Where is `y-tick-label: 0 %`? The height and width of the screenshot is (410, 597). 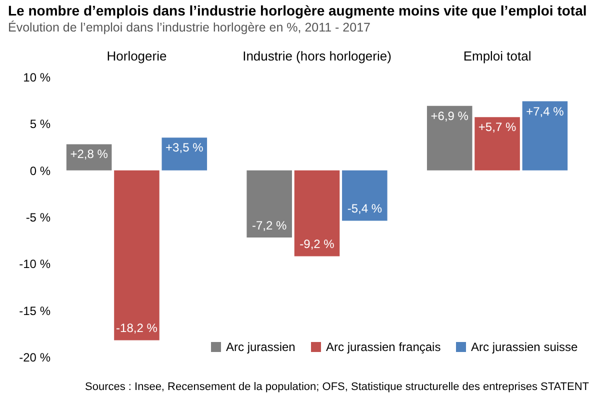 y-tick-label: 0 % is located at coordinates (40, 171).